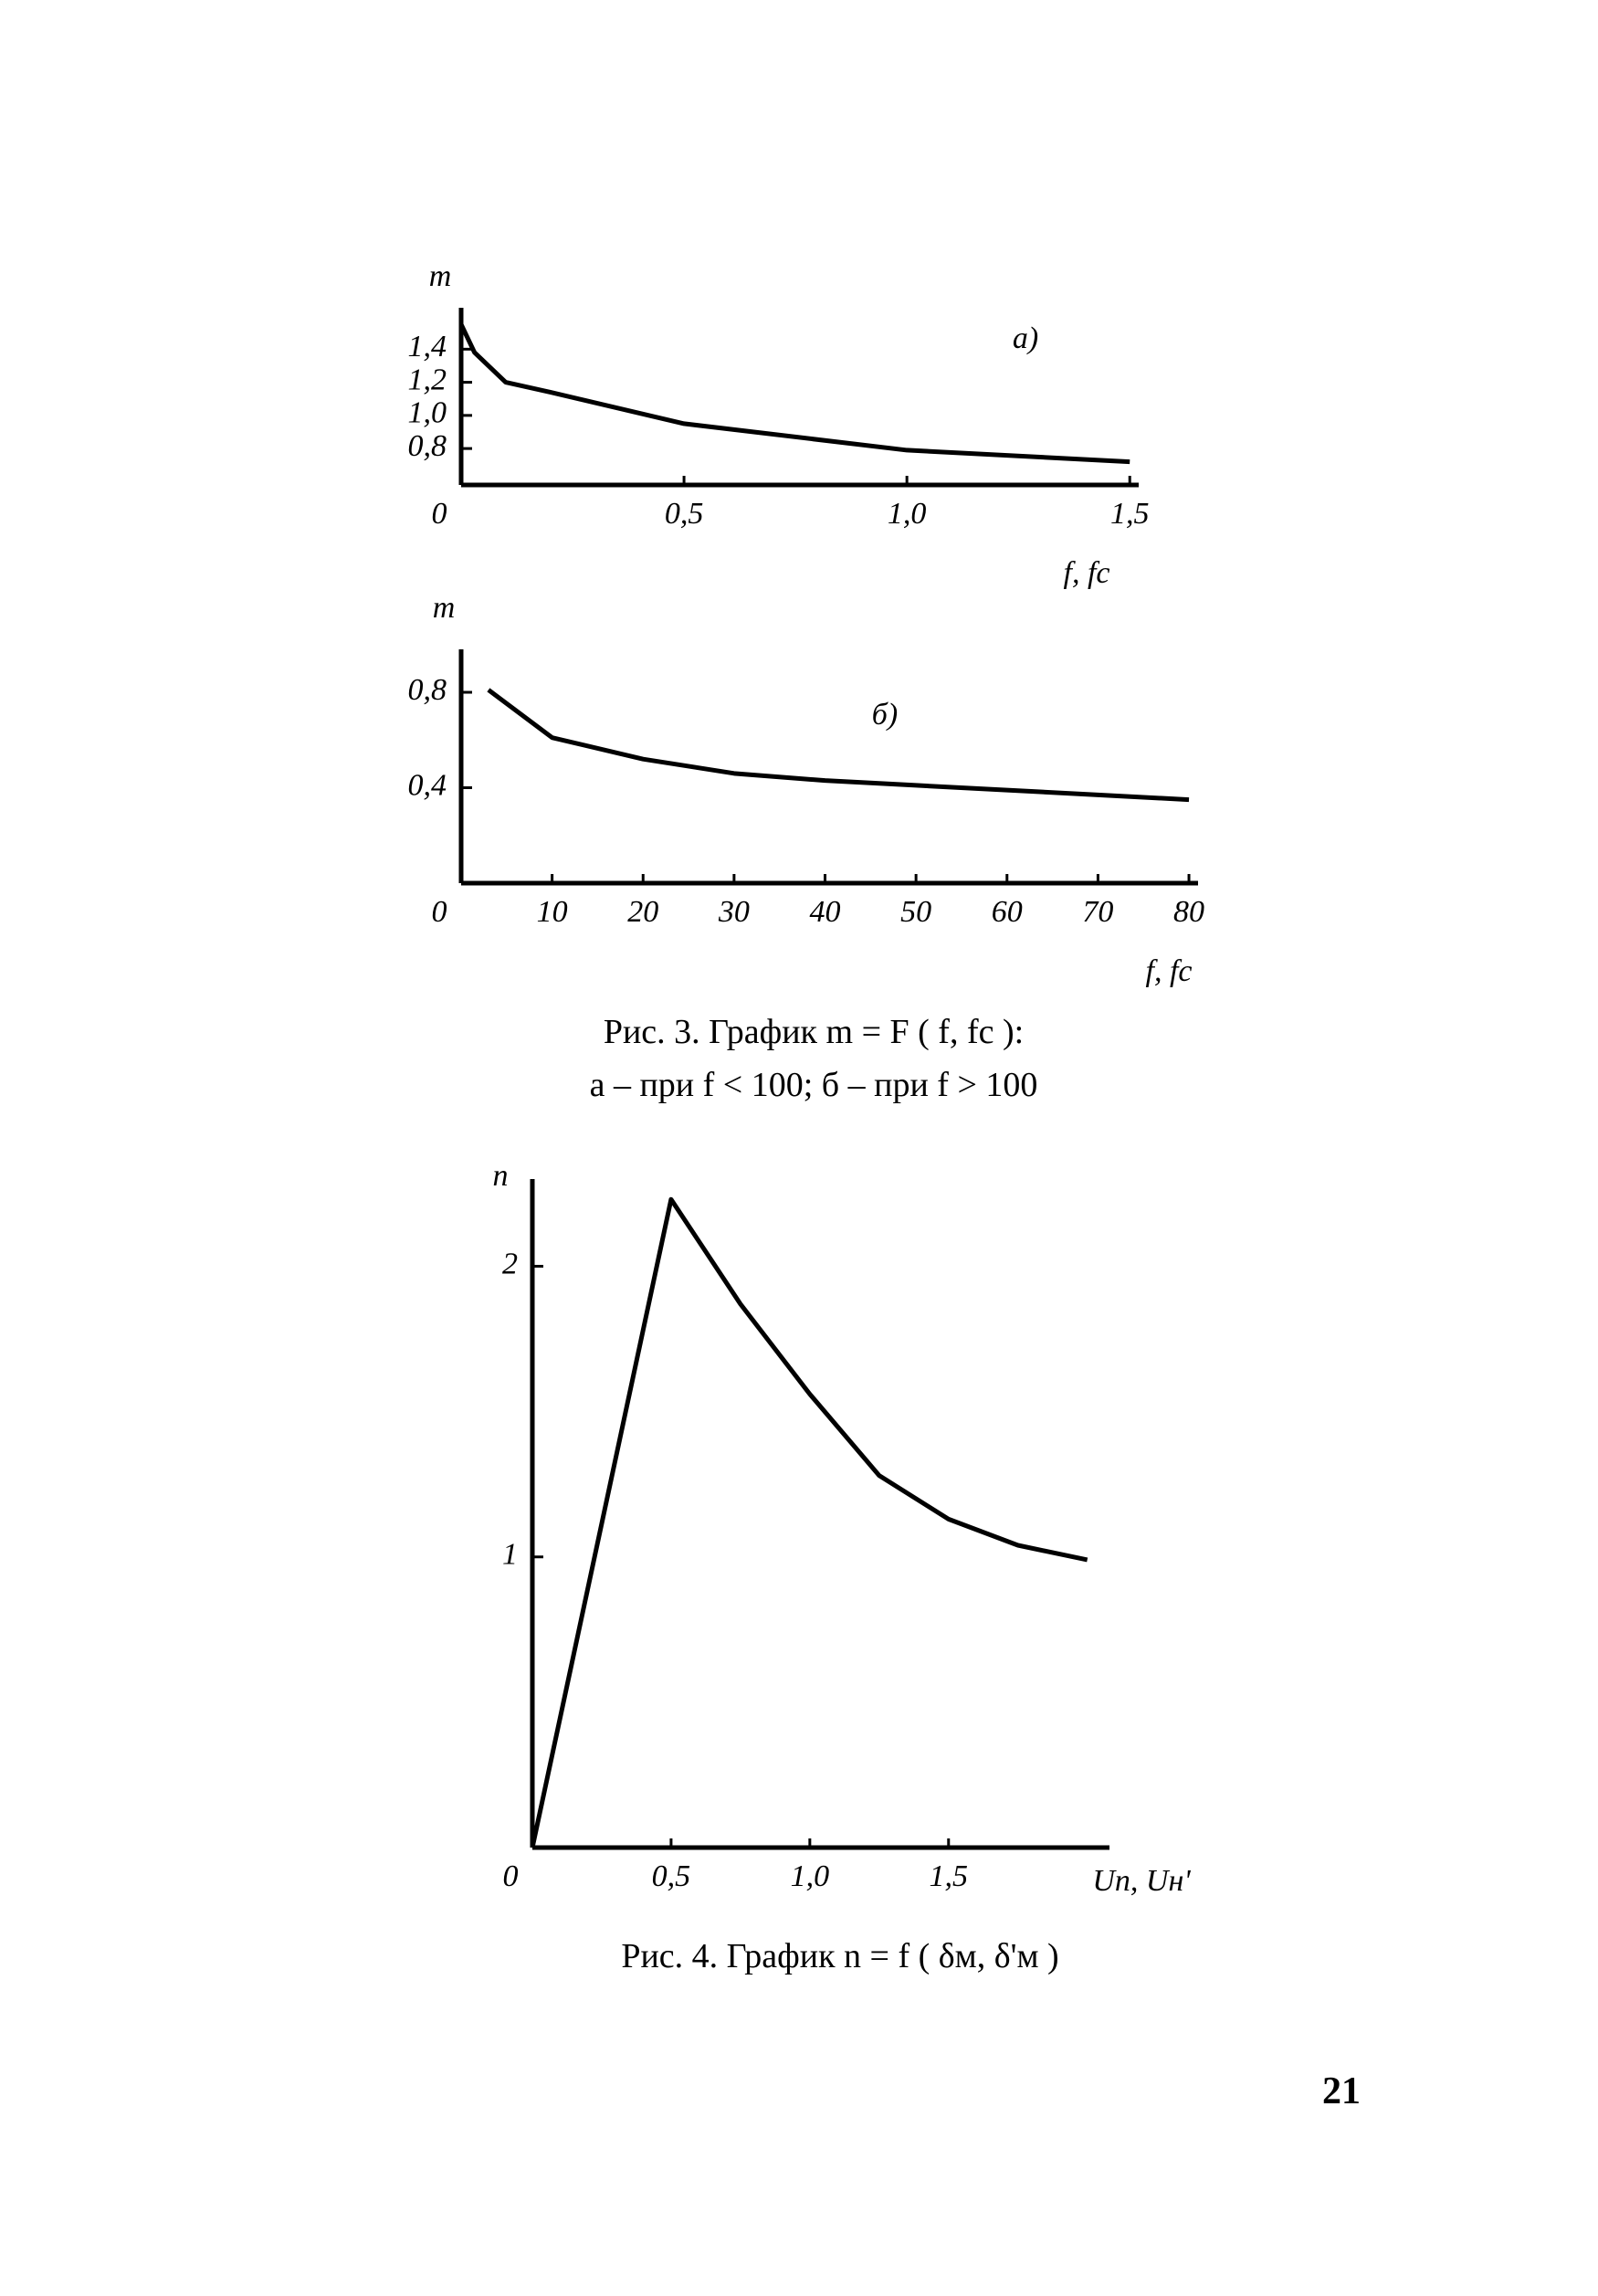 This screenshot has width=1598, height=2296. I want to click on y-tick-label: 1, so click(510, 1555).